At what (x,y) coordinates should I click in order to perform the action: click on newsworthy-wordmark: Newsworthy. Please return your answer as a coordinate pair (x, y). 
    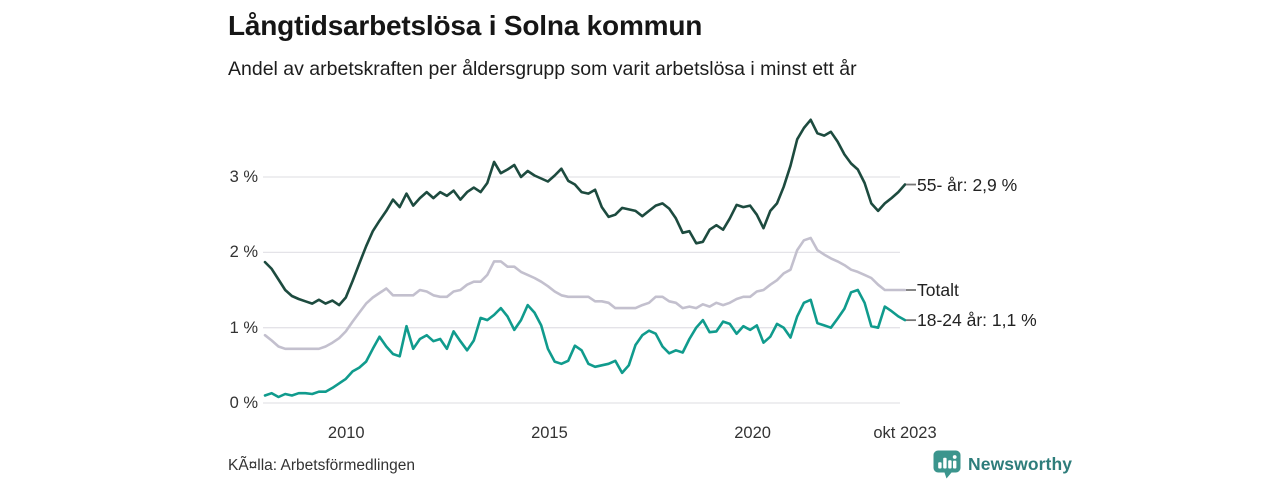
    Looking at the image, I should click on (1020, 464).